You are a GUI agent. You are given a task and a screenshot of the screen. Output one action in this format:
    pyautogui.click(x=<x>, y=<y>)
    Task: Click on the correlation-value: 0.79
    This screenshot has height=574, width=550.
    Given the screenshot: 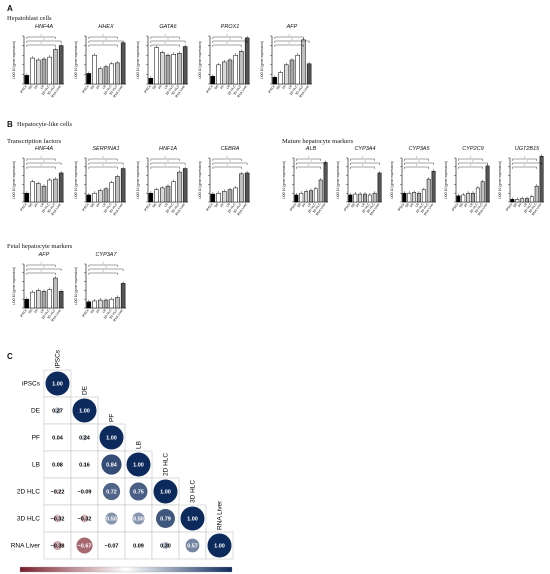 What is the action you would take?
    pyautogui.click(x=165, y=520)
    